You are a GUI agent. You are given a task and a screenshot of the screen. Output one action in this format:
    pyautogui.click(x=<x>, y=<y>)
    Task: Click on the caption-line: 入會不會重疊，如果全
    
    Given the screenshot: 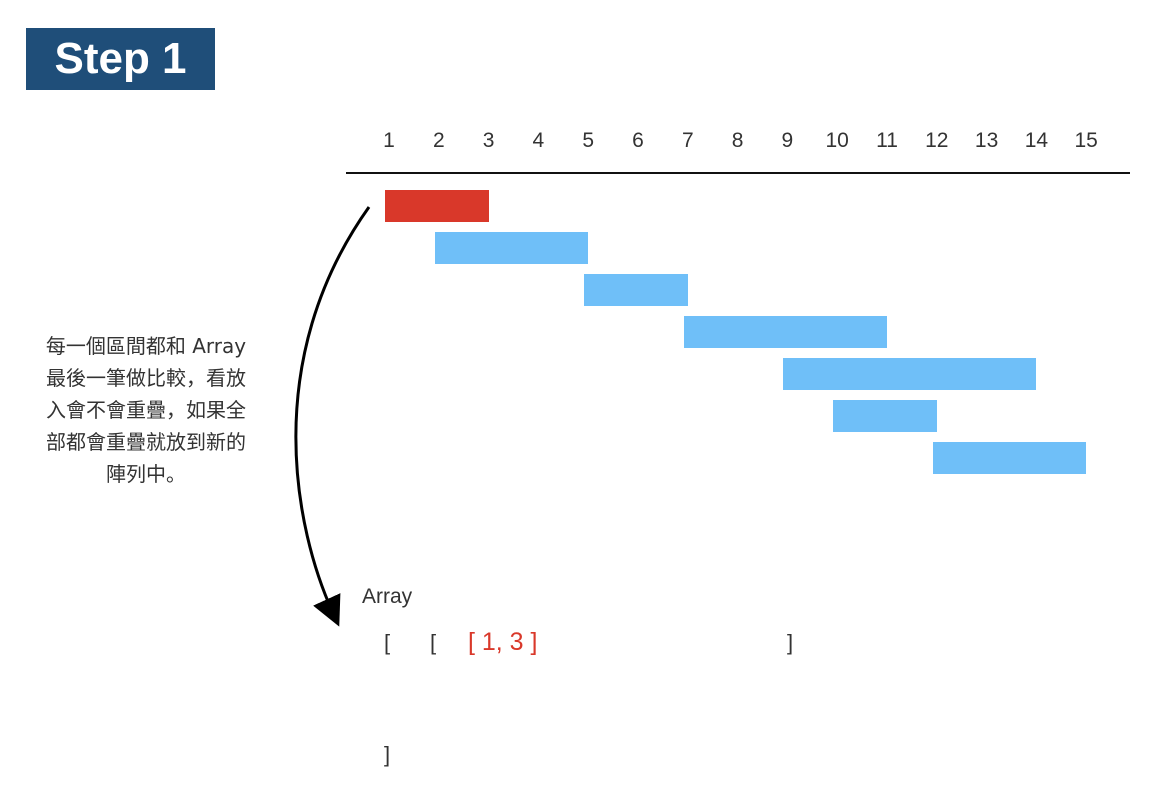 What is the action you would take?
    pyautogui.click(x=146, y=410)
    